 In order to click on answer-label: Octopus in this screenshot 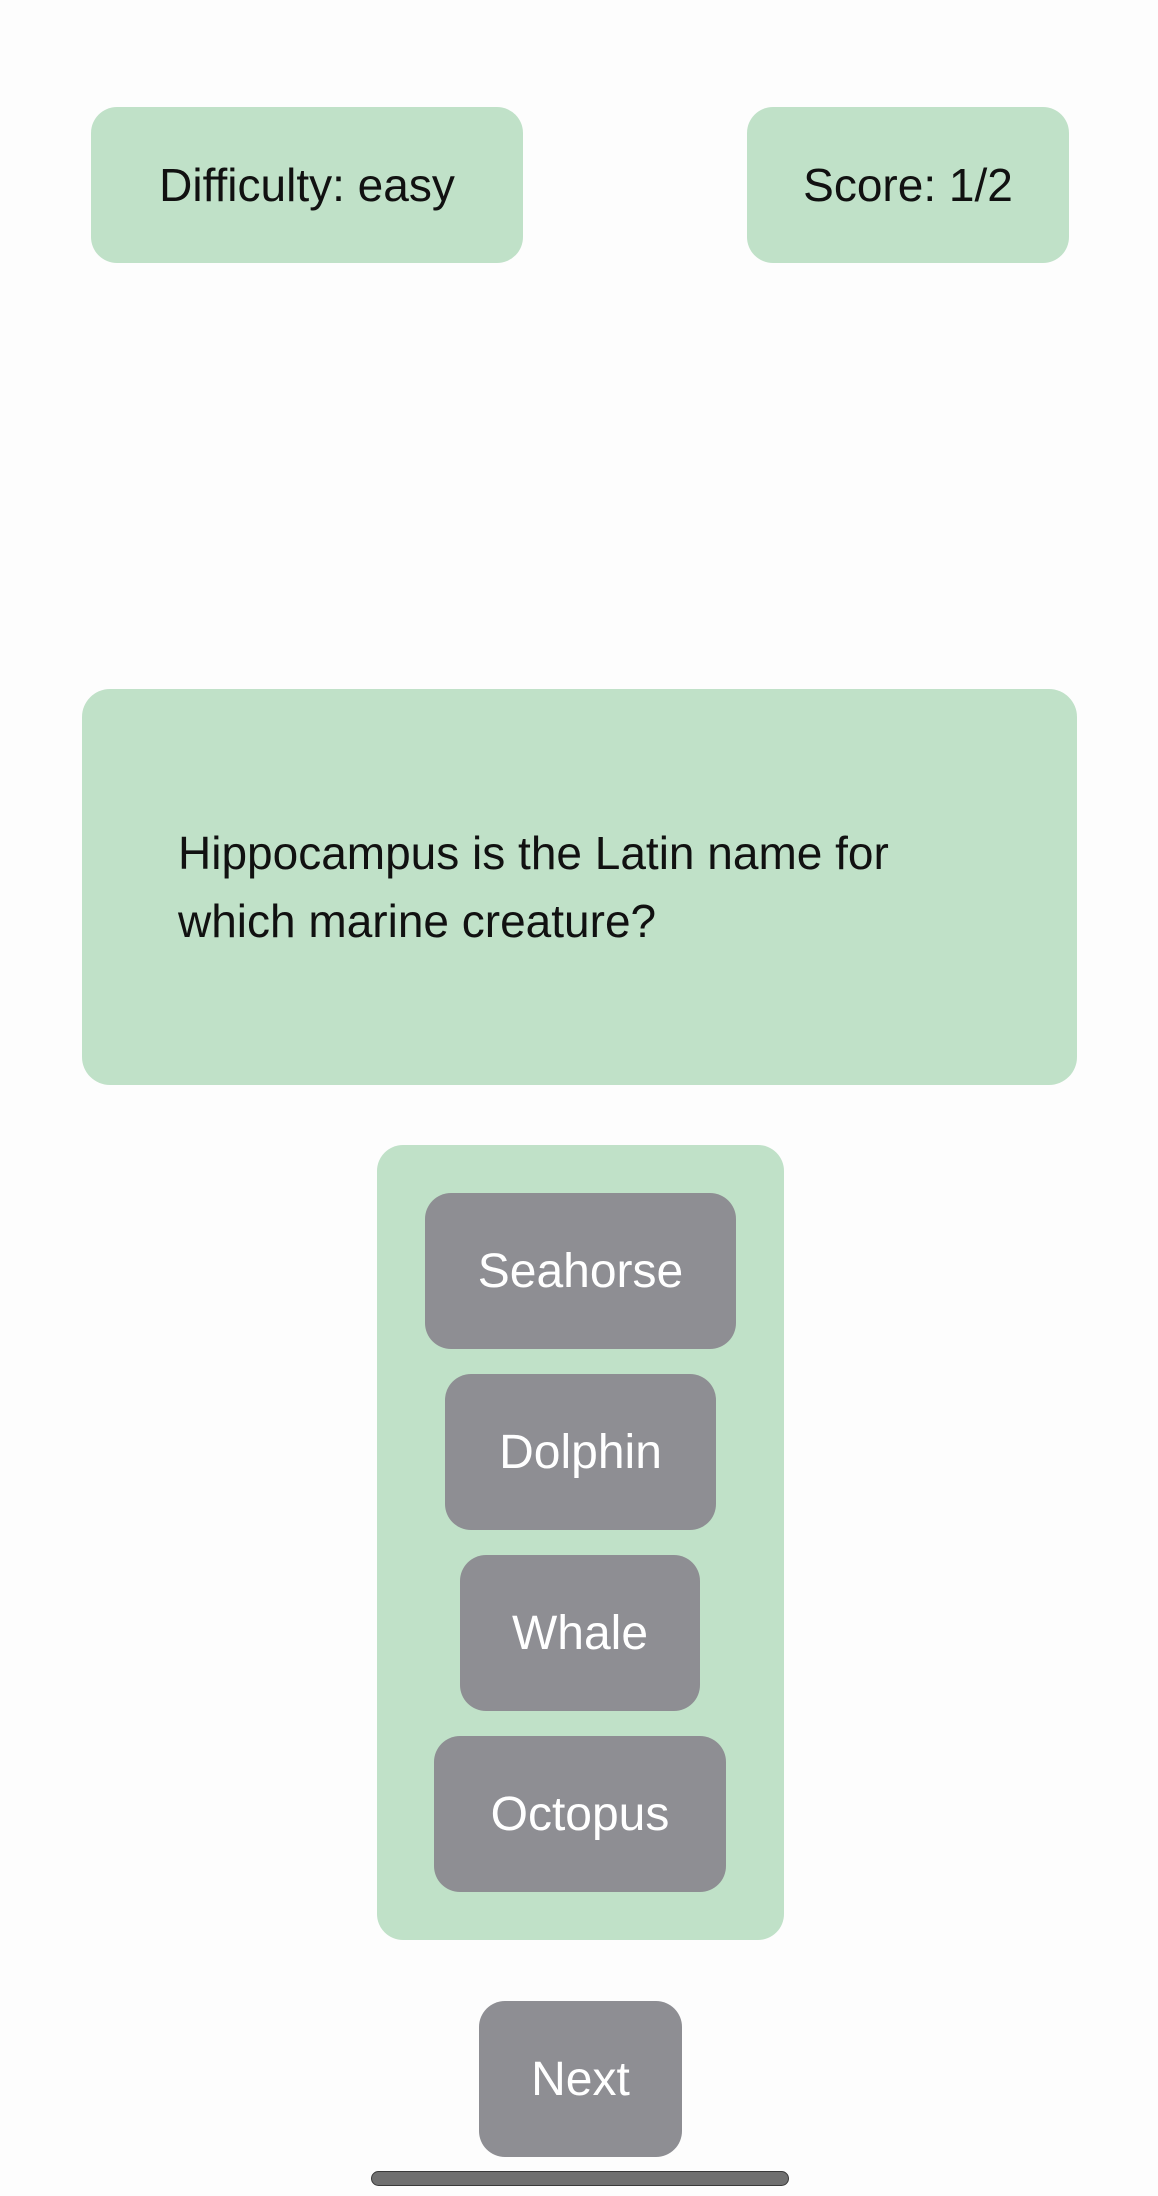, I will do `click(580, 1814)`.